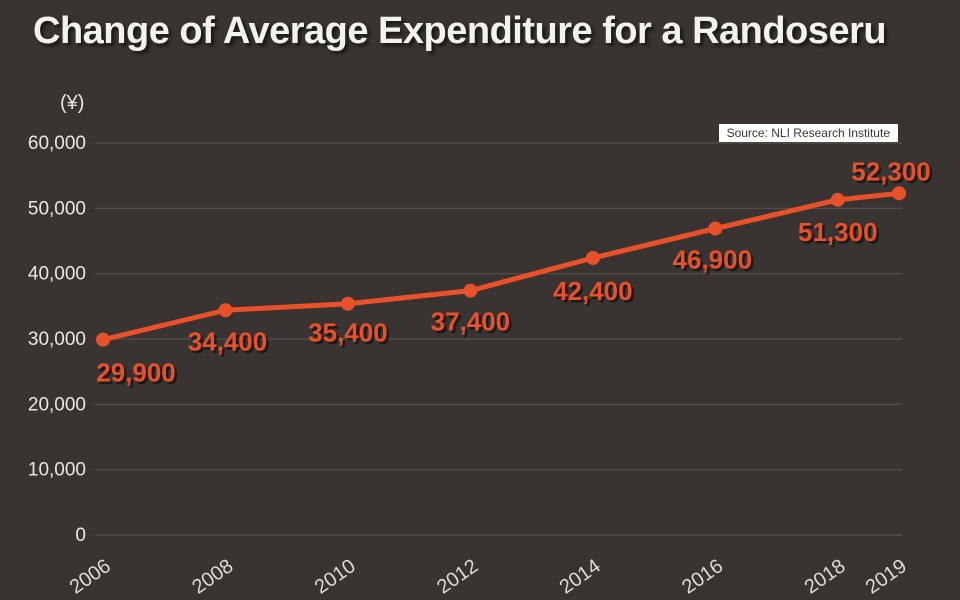 The image size is (960, 600). I want to click on data-label: 35,400, so click(348, 333).